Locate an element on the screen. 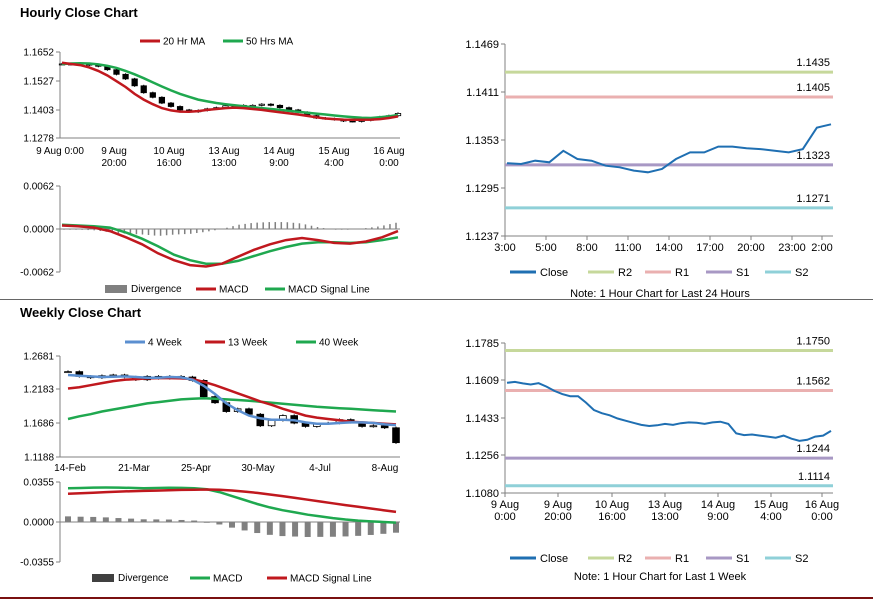 The width and height of the screenshot is (873, 601). hourly-24h-legend-s1-label: S1 is located at coordinates (742, 273).